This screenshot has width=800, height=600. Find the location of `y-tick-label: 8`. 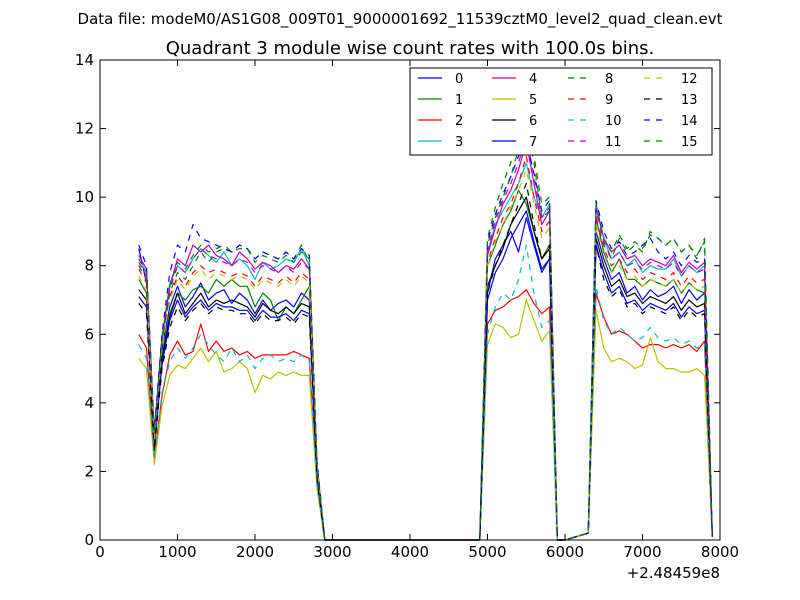

y-tick-label: 8 is located at coordinates (89, 266).